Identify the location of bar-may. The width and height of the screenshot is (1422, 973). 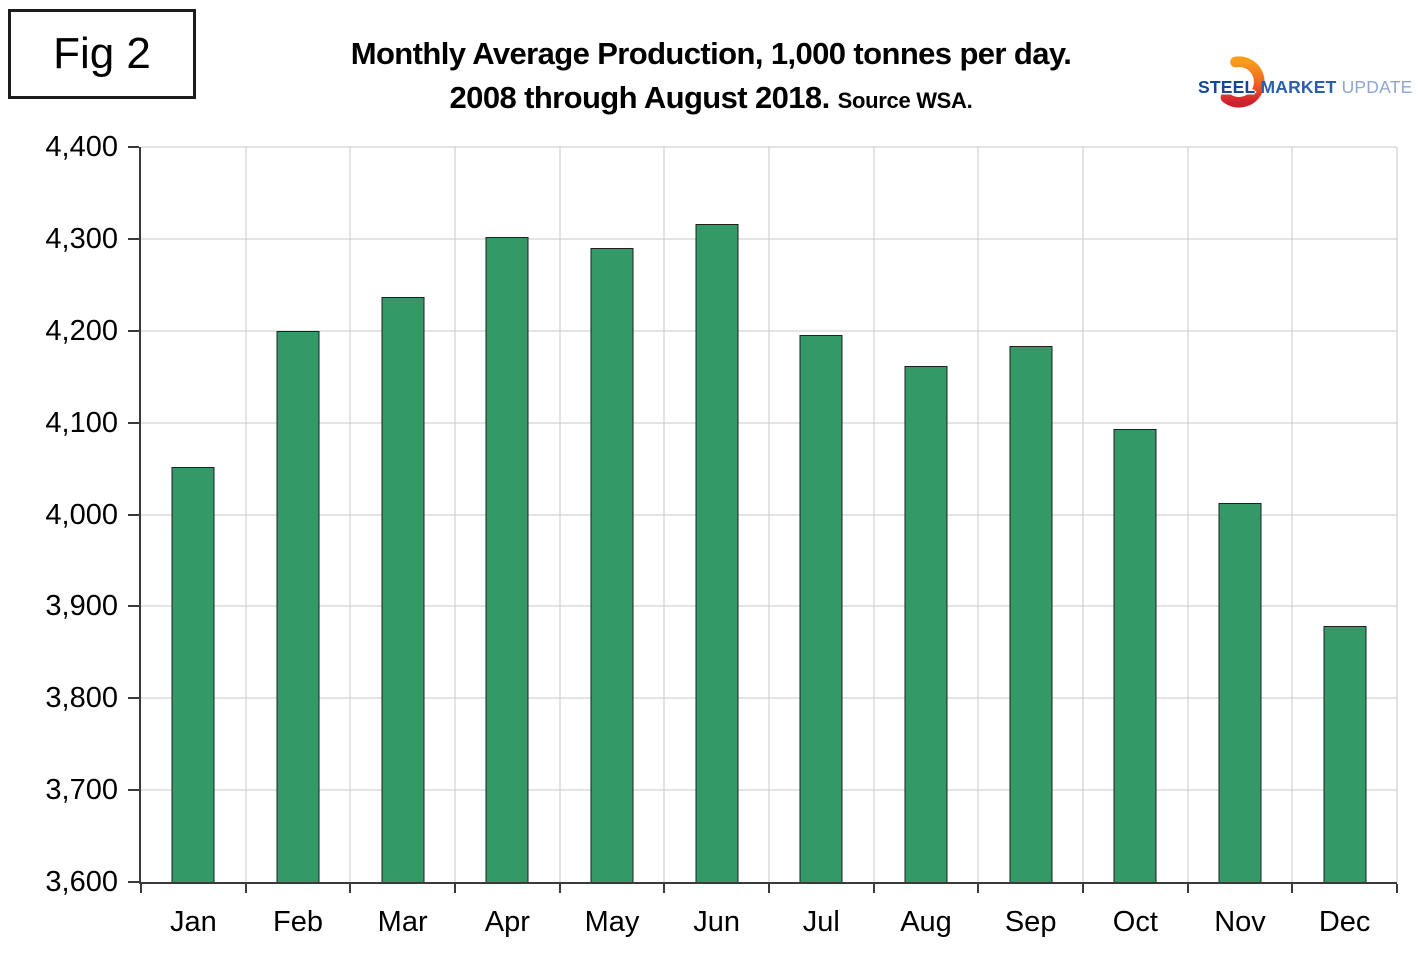
(612, 565).